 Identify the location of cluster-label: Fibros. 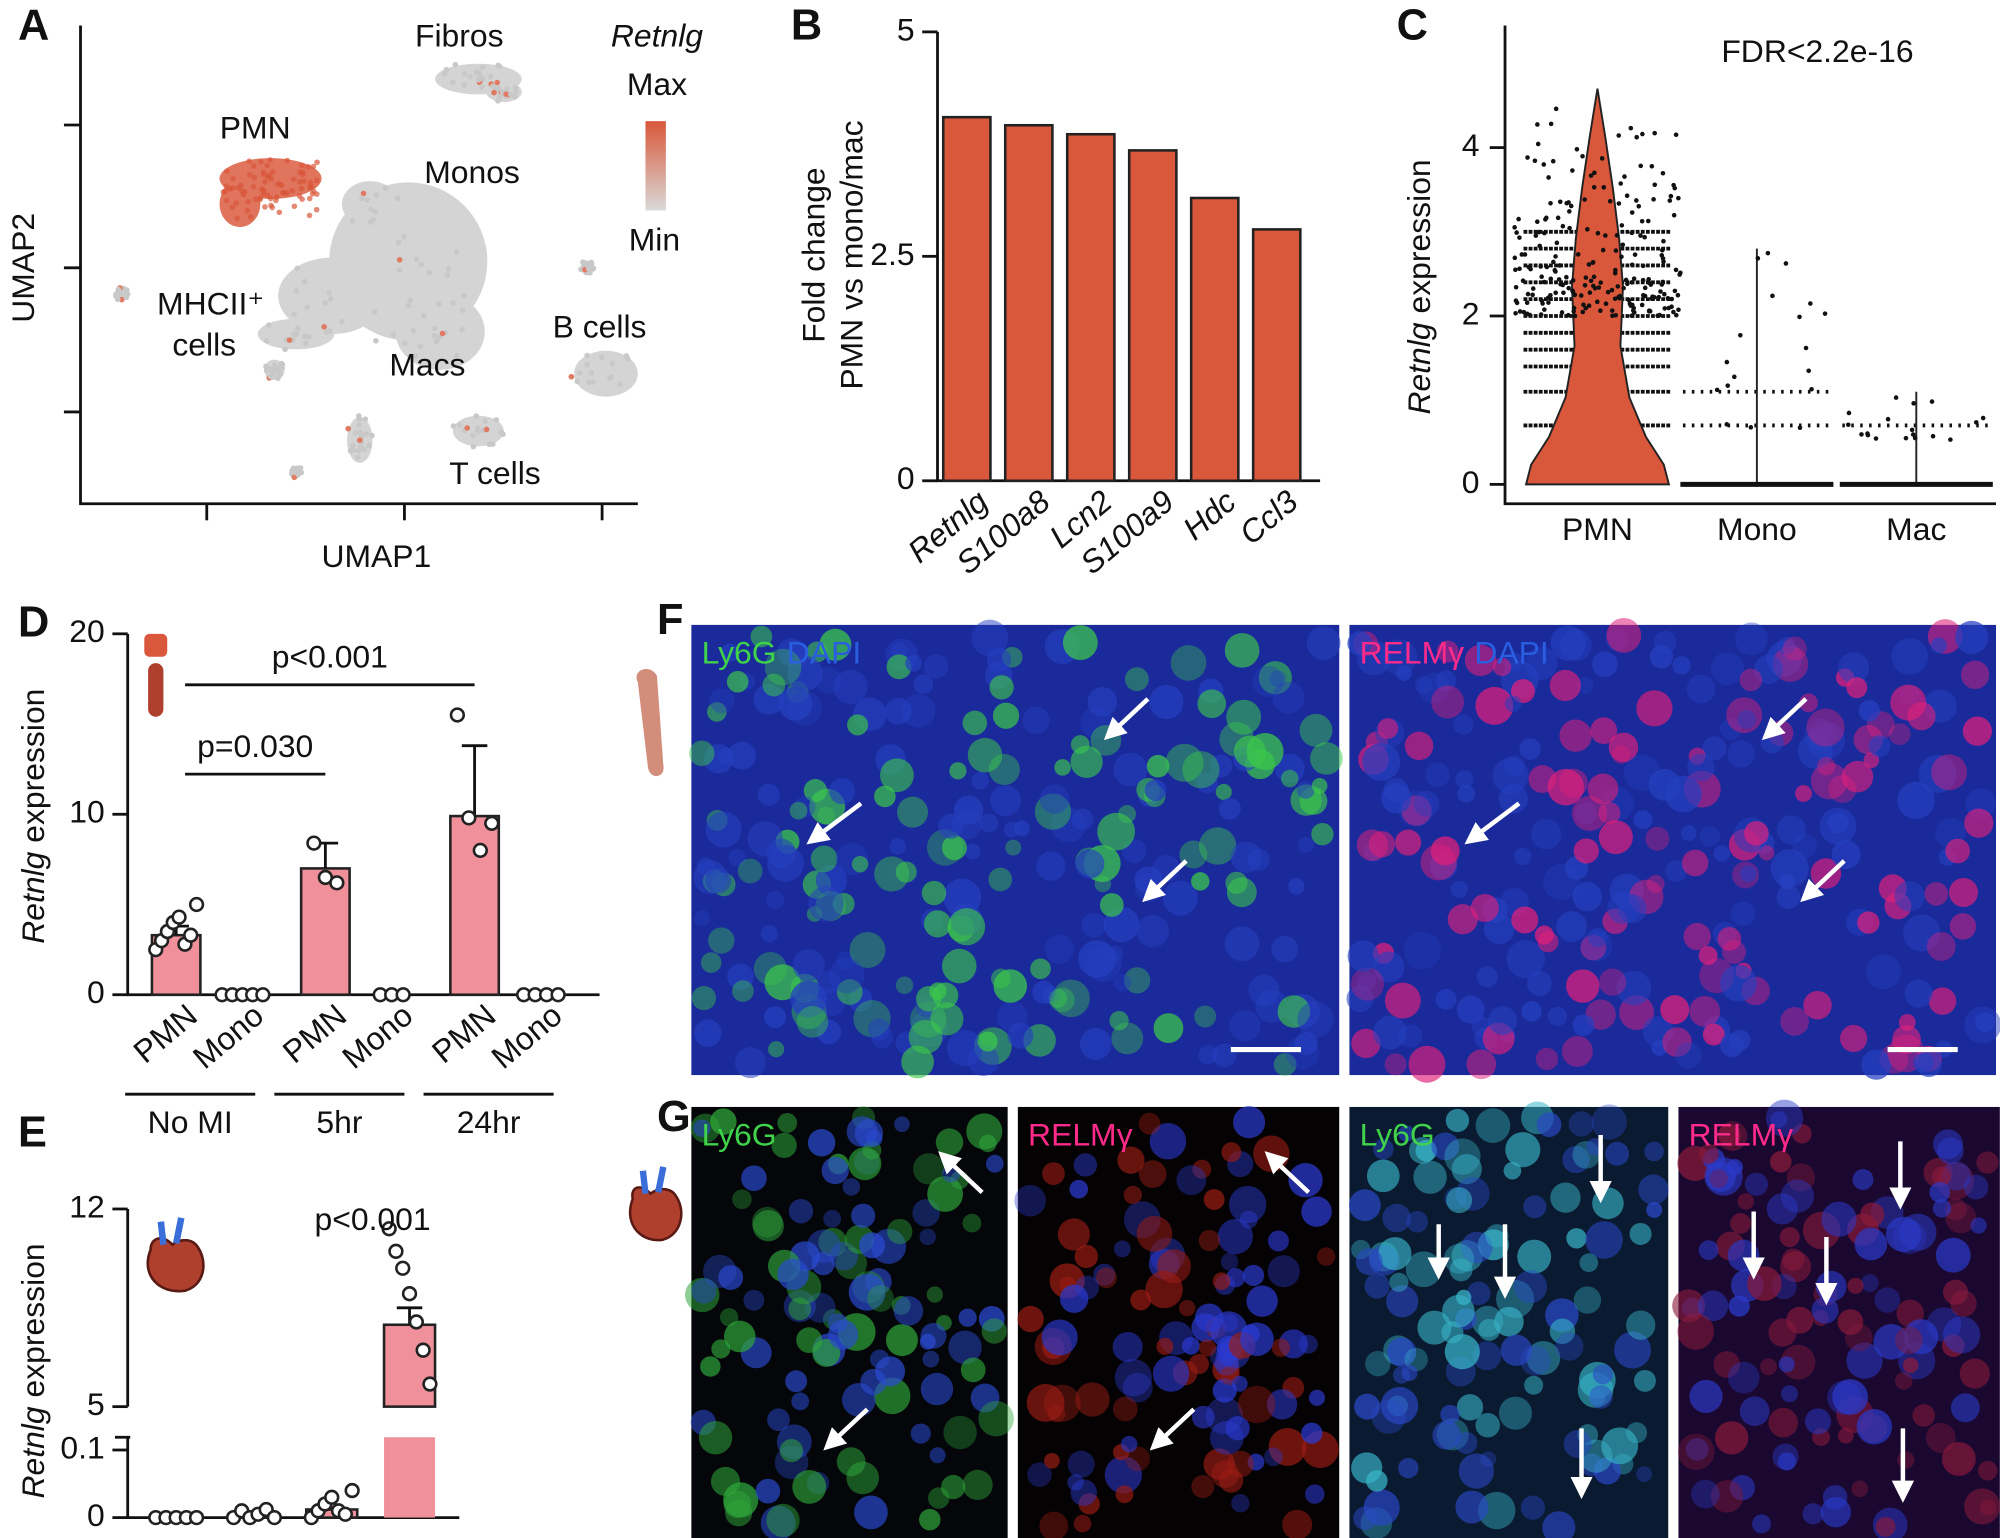
(459, 36).